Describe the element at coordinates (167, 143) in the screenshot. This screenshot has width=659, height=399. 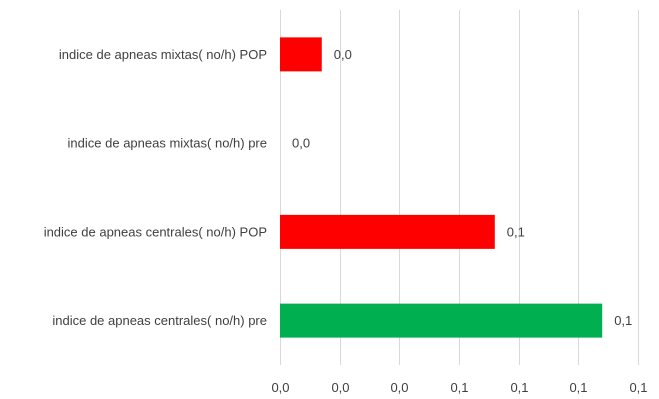
I see `category-label-1: indice de apneas mixtas( no/h) pre` at that location.